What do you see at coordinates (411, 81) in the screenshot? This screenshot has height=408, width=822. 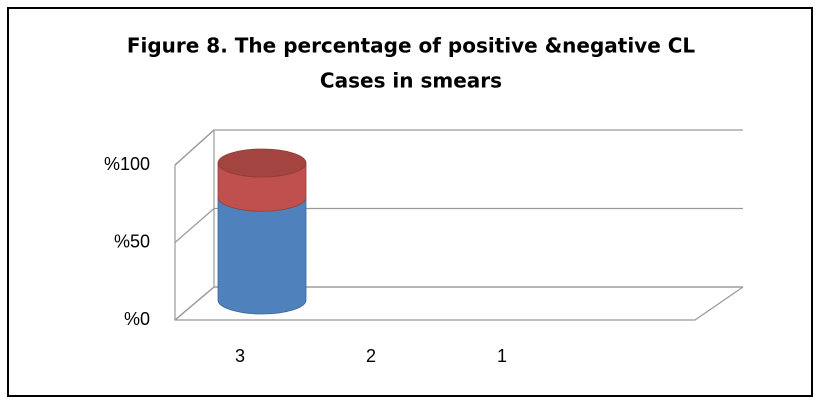 I see `chart-title: Cases in smears` at bounding box center [411, 81].